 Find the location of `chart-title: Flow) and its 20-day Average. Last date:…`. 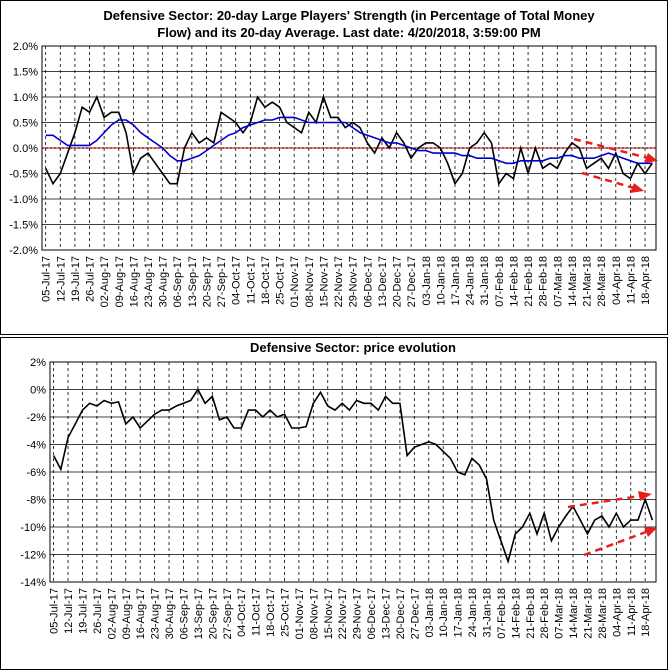

chart-title: Flow) and its 20-day Average. Last date:… is located at coordinates (348, 32).